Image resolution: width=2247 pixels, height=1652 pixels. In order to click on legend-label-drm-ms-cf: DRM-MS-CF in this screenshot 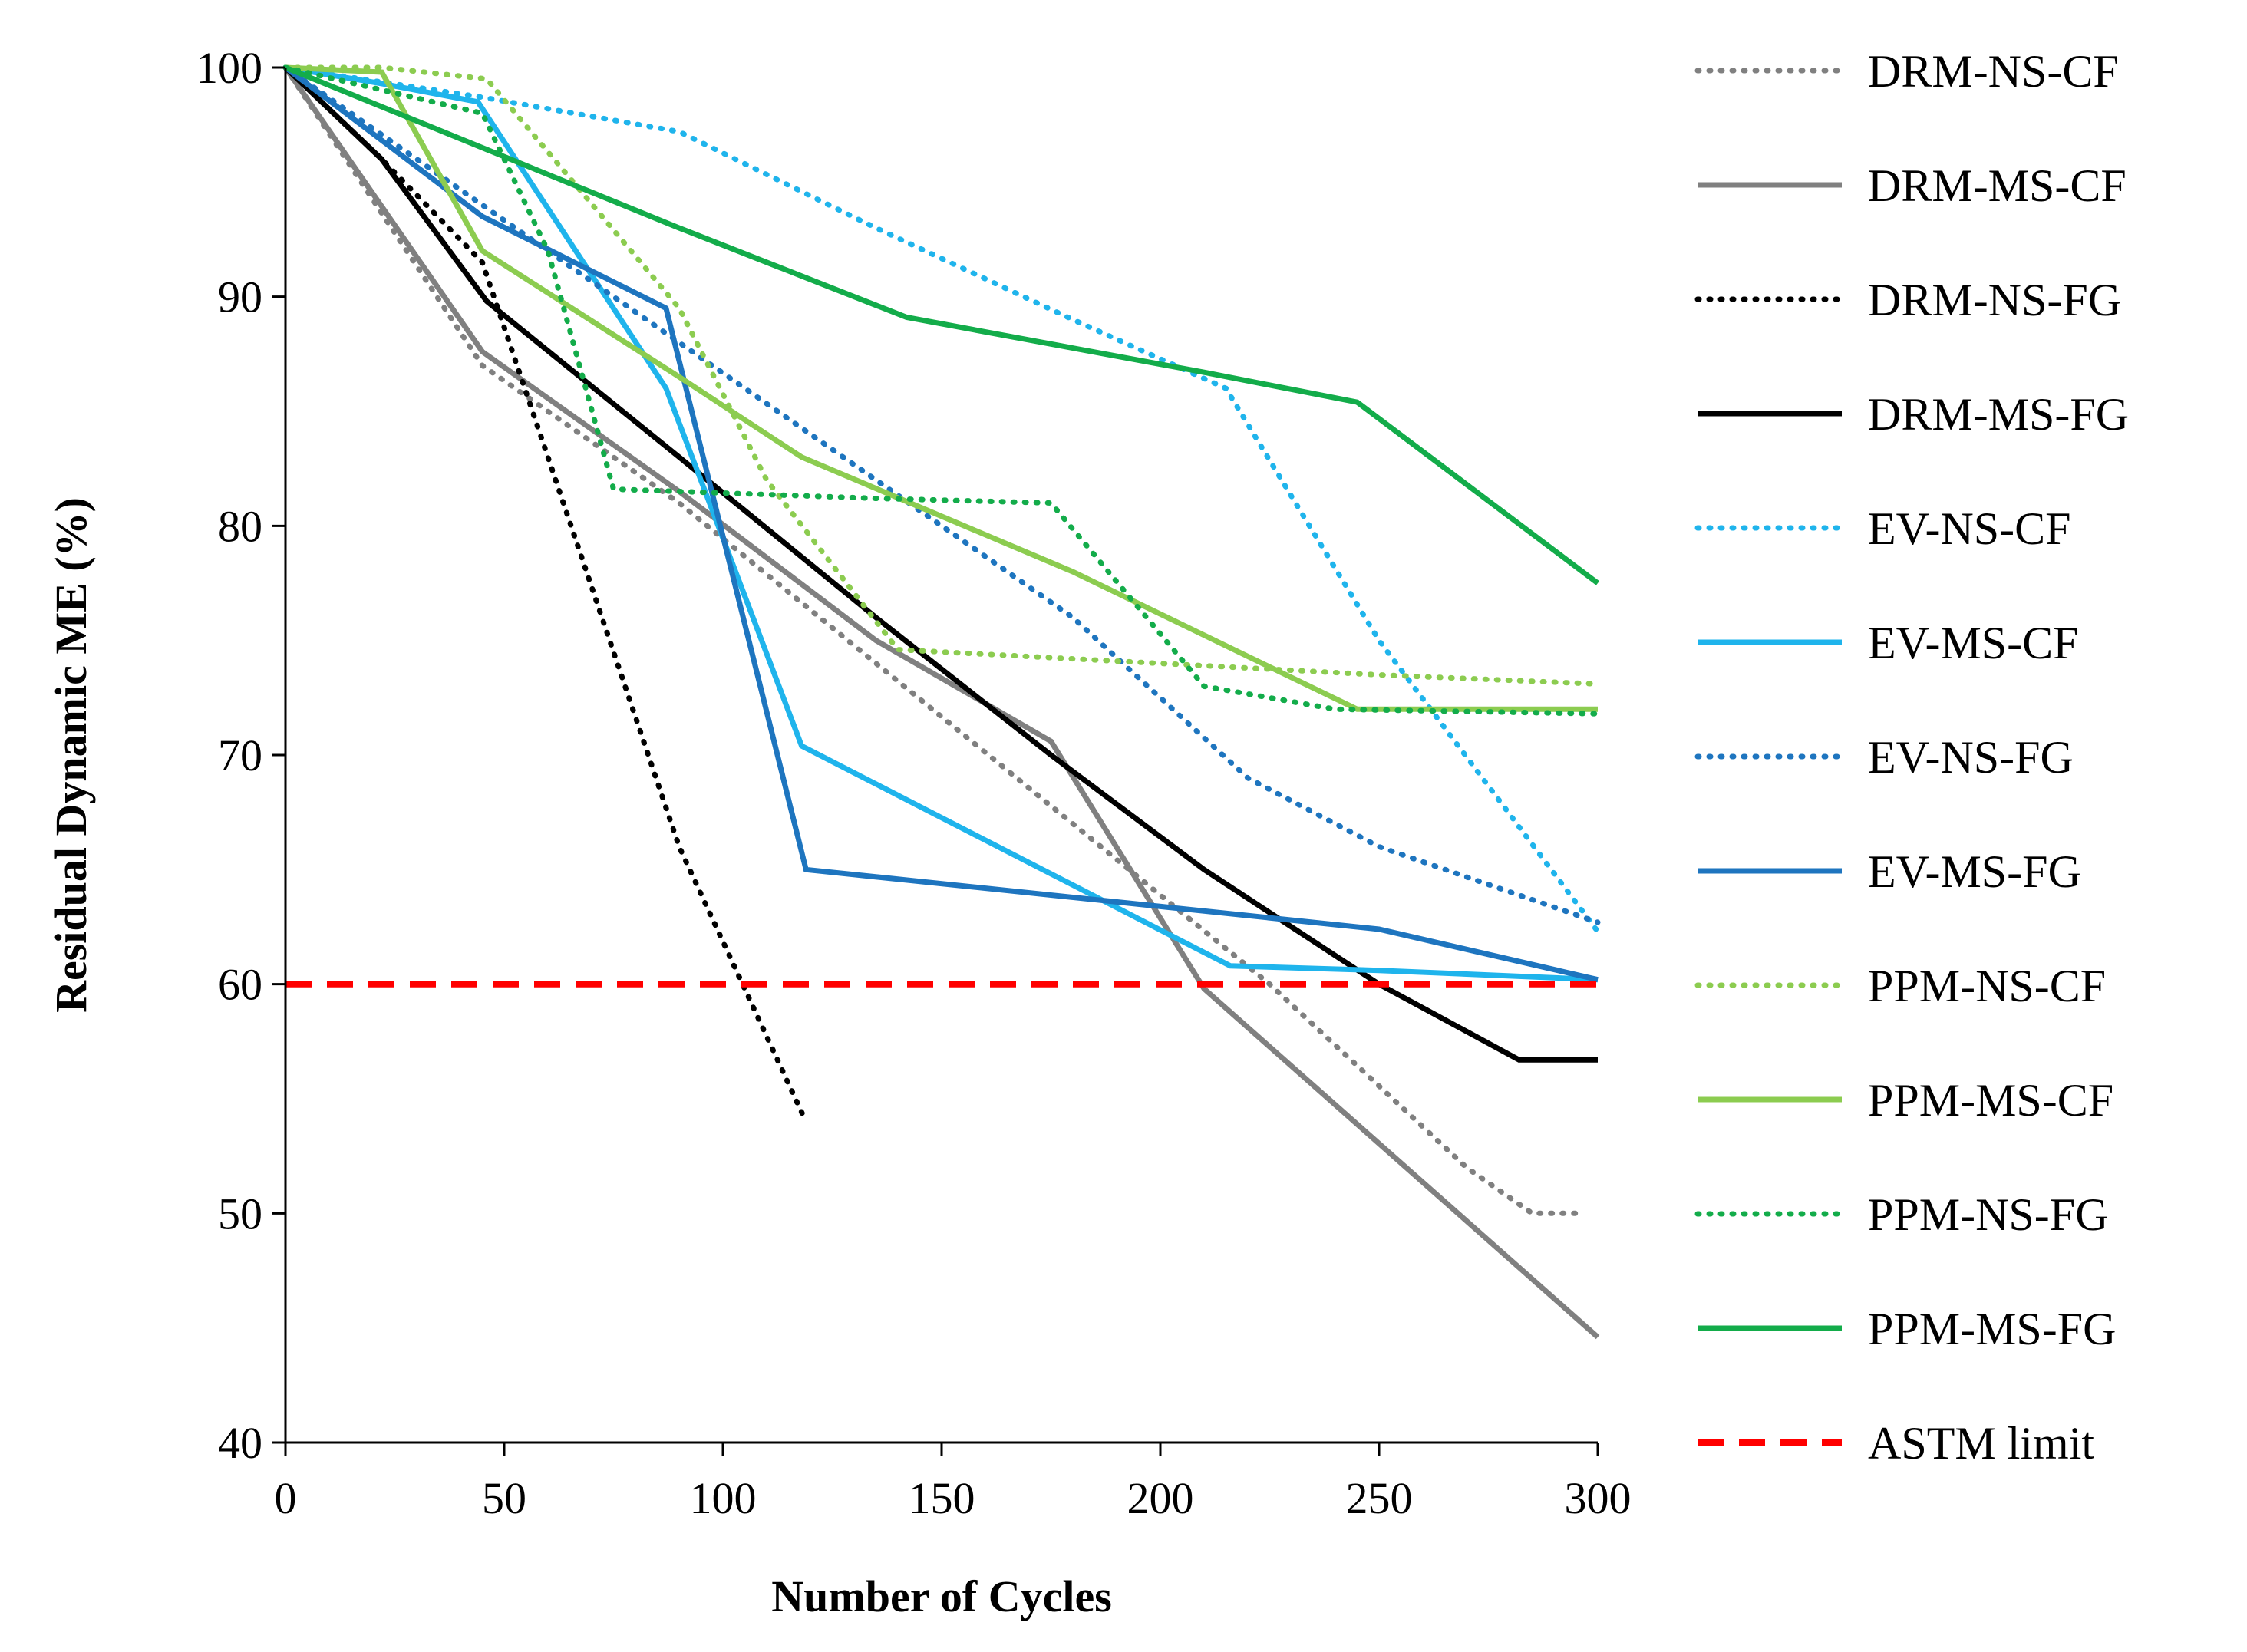, I will do `click(1998, 185)`.